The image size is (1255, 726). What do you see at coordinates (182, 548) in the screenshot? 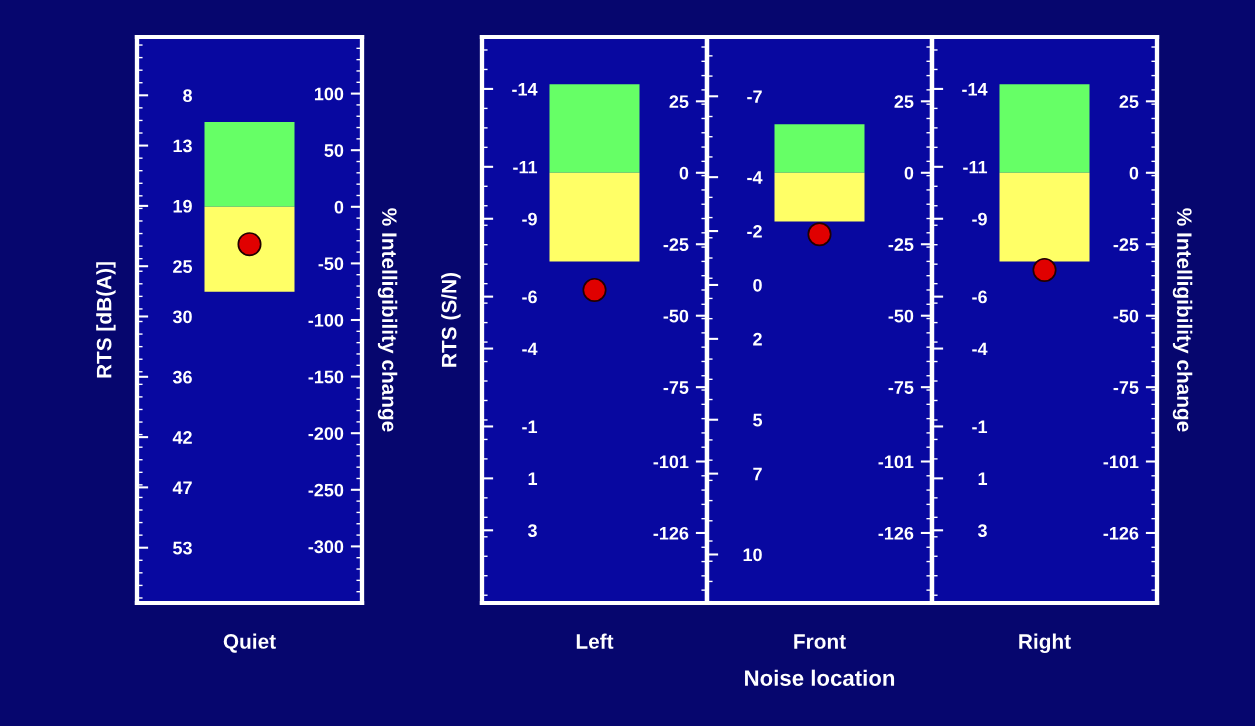
I see `y-tick-label: 53` at bounding box center [182, 548].